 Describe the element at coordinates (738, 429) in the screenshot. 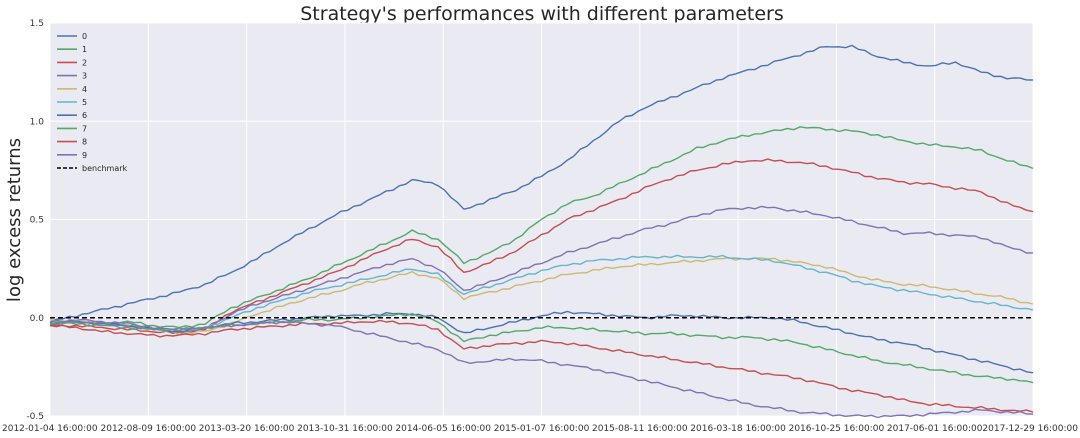

I see `x-tick-label: 2016-03-18 16:00:00` at that location.